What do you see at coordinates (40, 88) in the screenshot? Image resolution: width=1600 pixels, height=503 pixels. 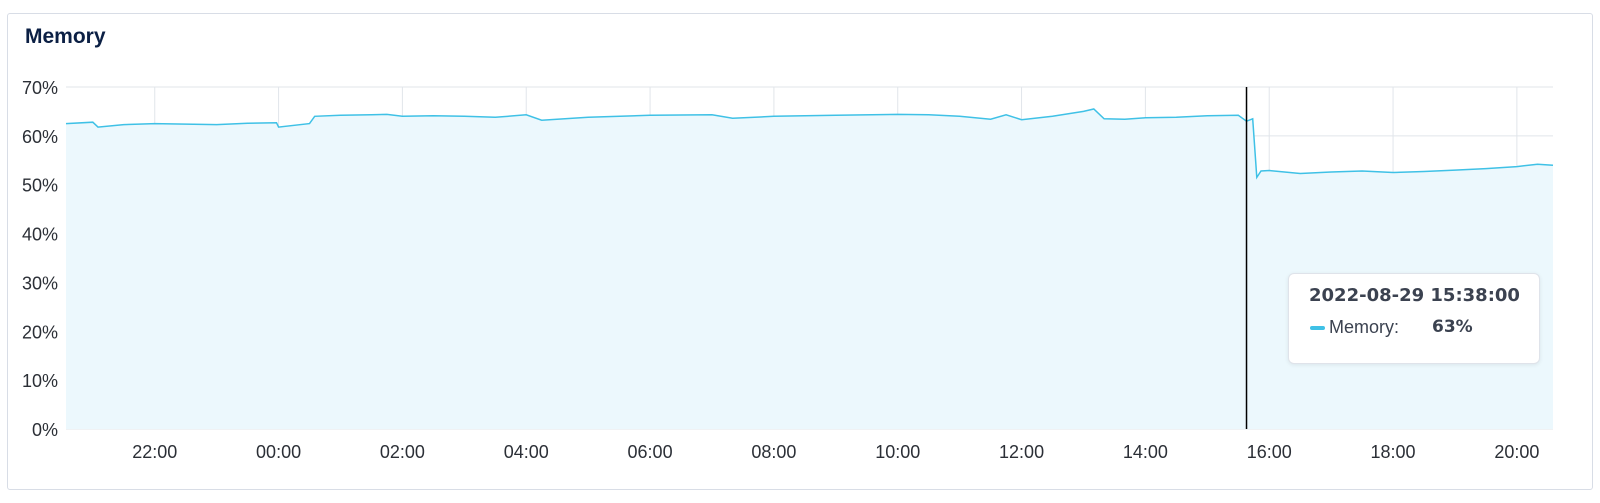 I see `y-tick-label: 70%` at bounding box center [40, 88].